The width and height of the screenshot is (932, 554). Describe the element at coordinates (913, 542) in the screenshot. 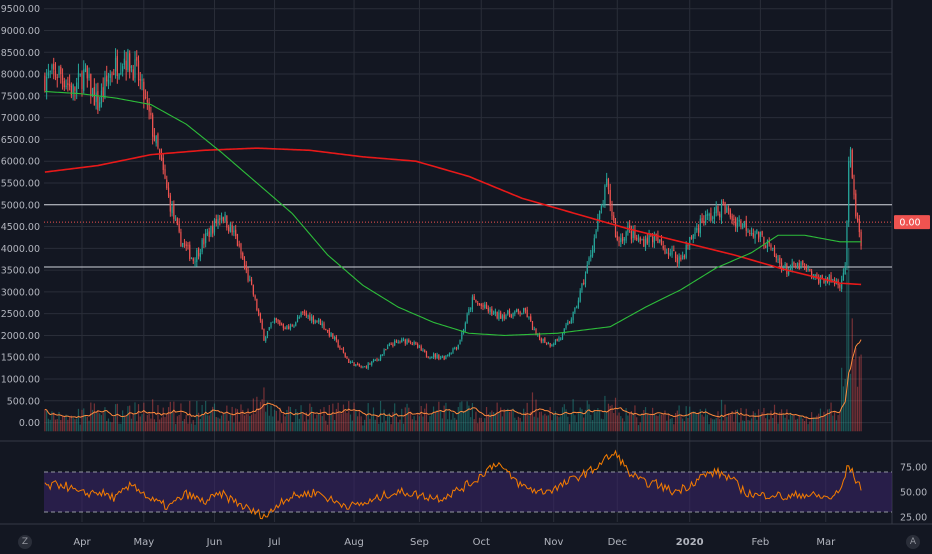

I see `auto-scale-button: A` at that location.